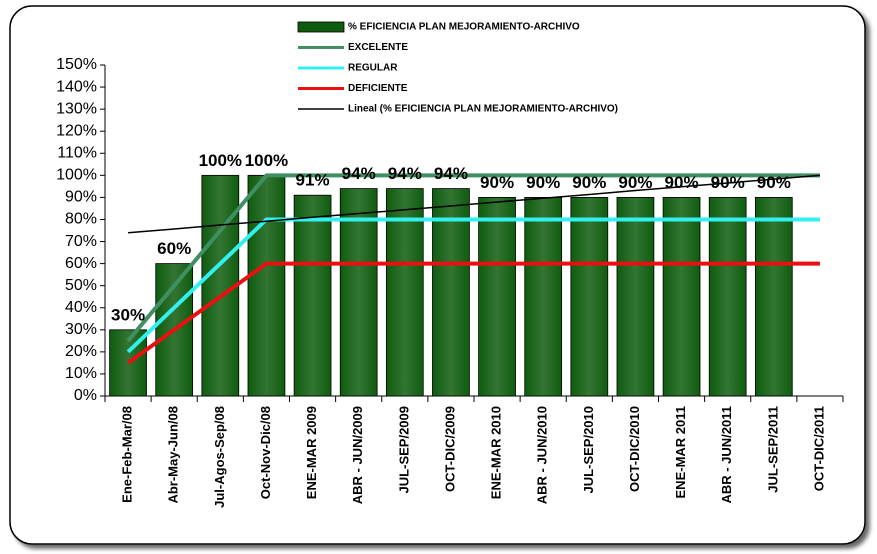 The width and height of the screenshot is (877, 554). What do you see at coordinates (76, 175) in the screenshot?
I see `y-tick-label: 100%` at bounding box center [76, 175].